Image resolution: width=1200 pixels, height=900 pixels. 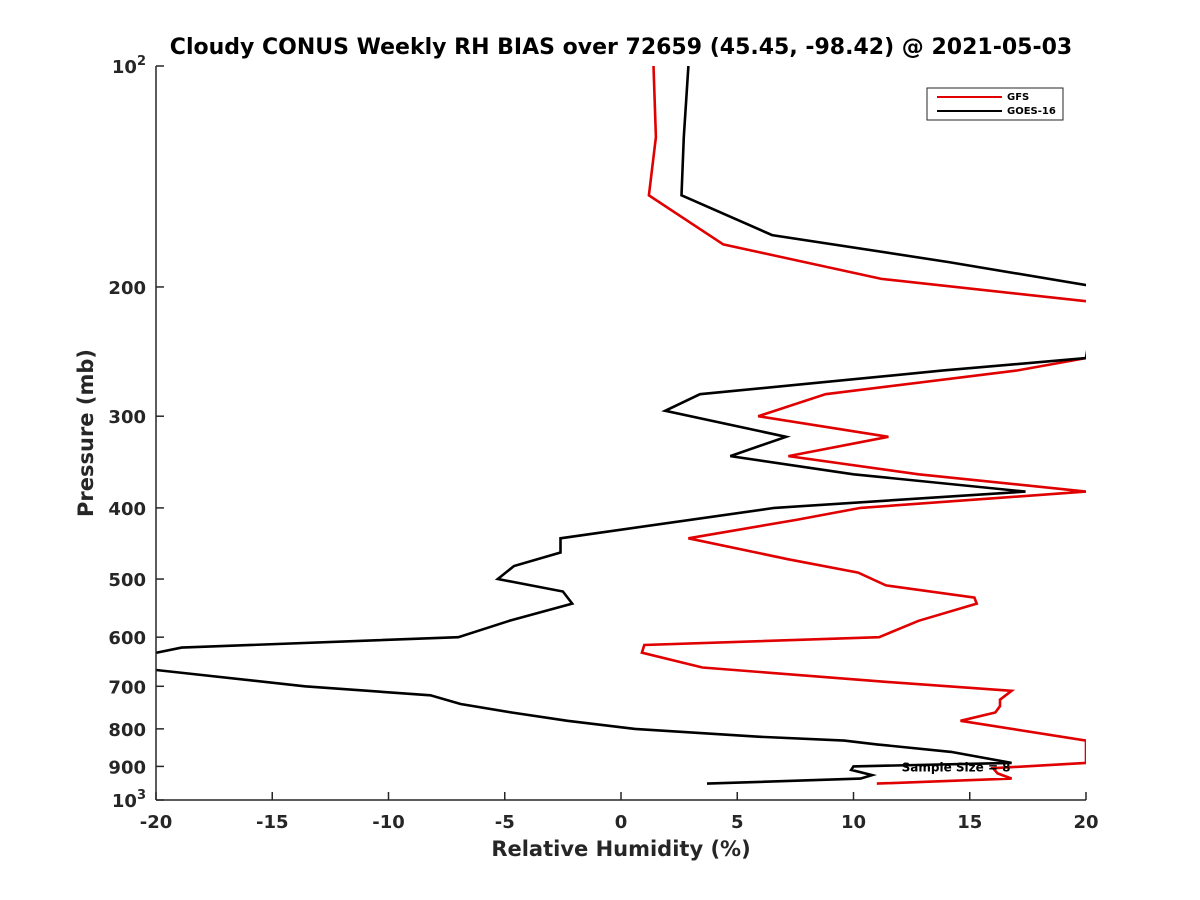 I want to click on x-tick-label: 15, so click(x=969, y=822).